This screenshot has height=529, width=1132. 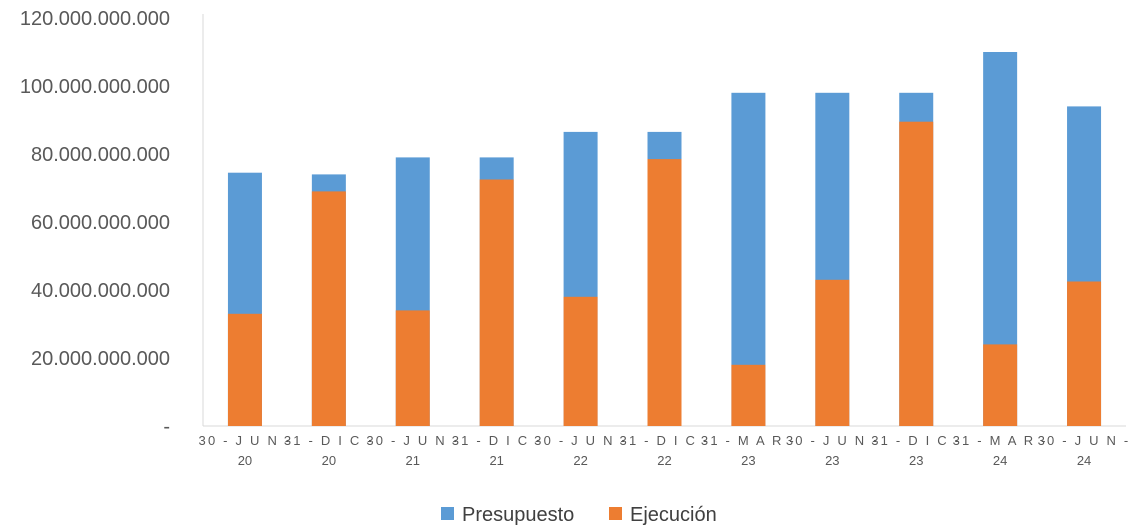 What do you see at coordinates (100, 291) in the screenshot?
I see `y-tick-label: 40.000.000.000` at bounding box center [100, 291].